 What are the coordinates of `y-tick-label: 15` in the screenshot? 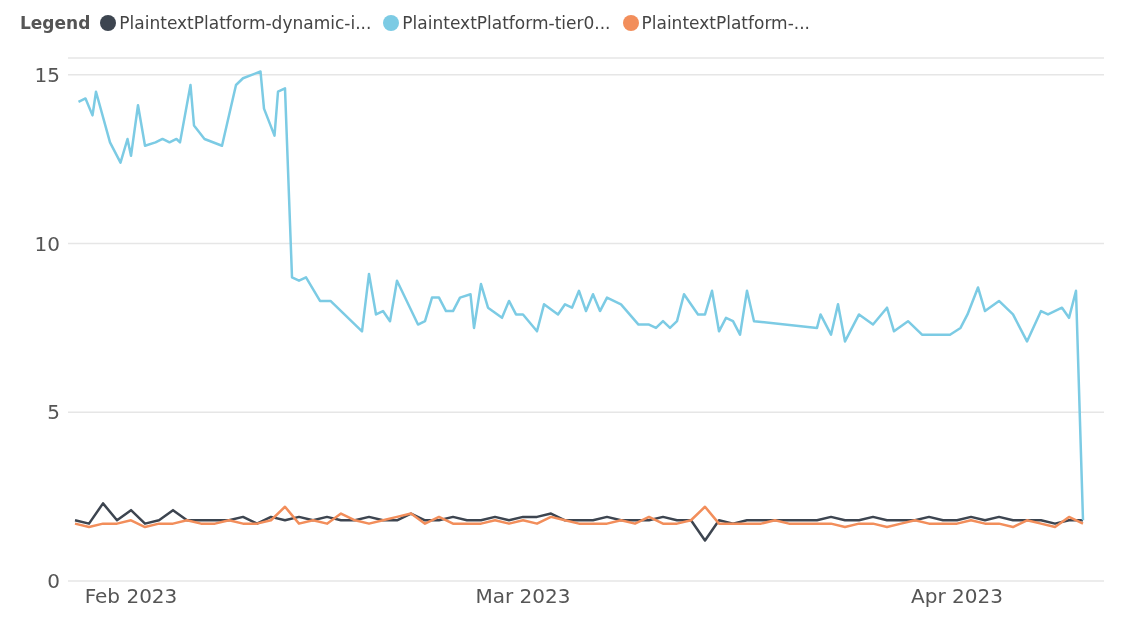 It's located at (47, 74).